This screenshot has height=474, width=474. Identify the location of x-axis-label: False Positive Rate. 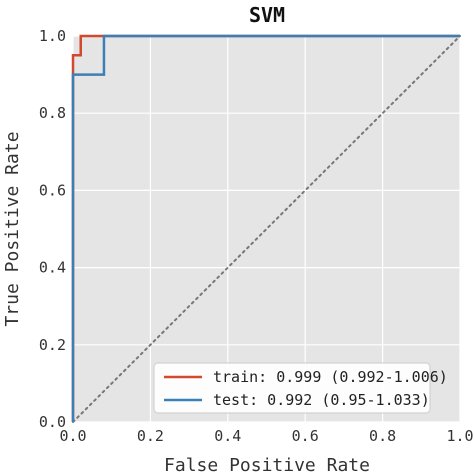
(267, 464).